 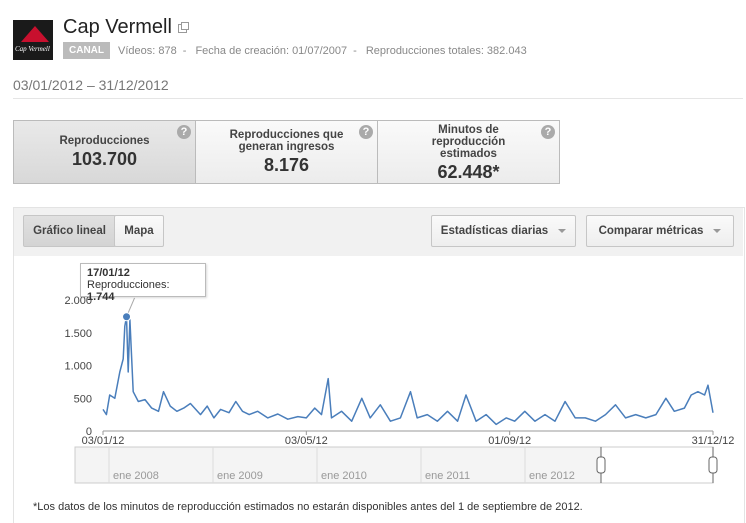 What do you see at coordinates (83, 399) in the screenshot?
I see `y-tick-label: 500` at bounding box center [83, 399].